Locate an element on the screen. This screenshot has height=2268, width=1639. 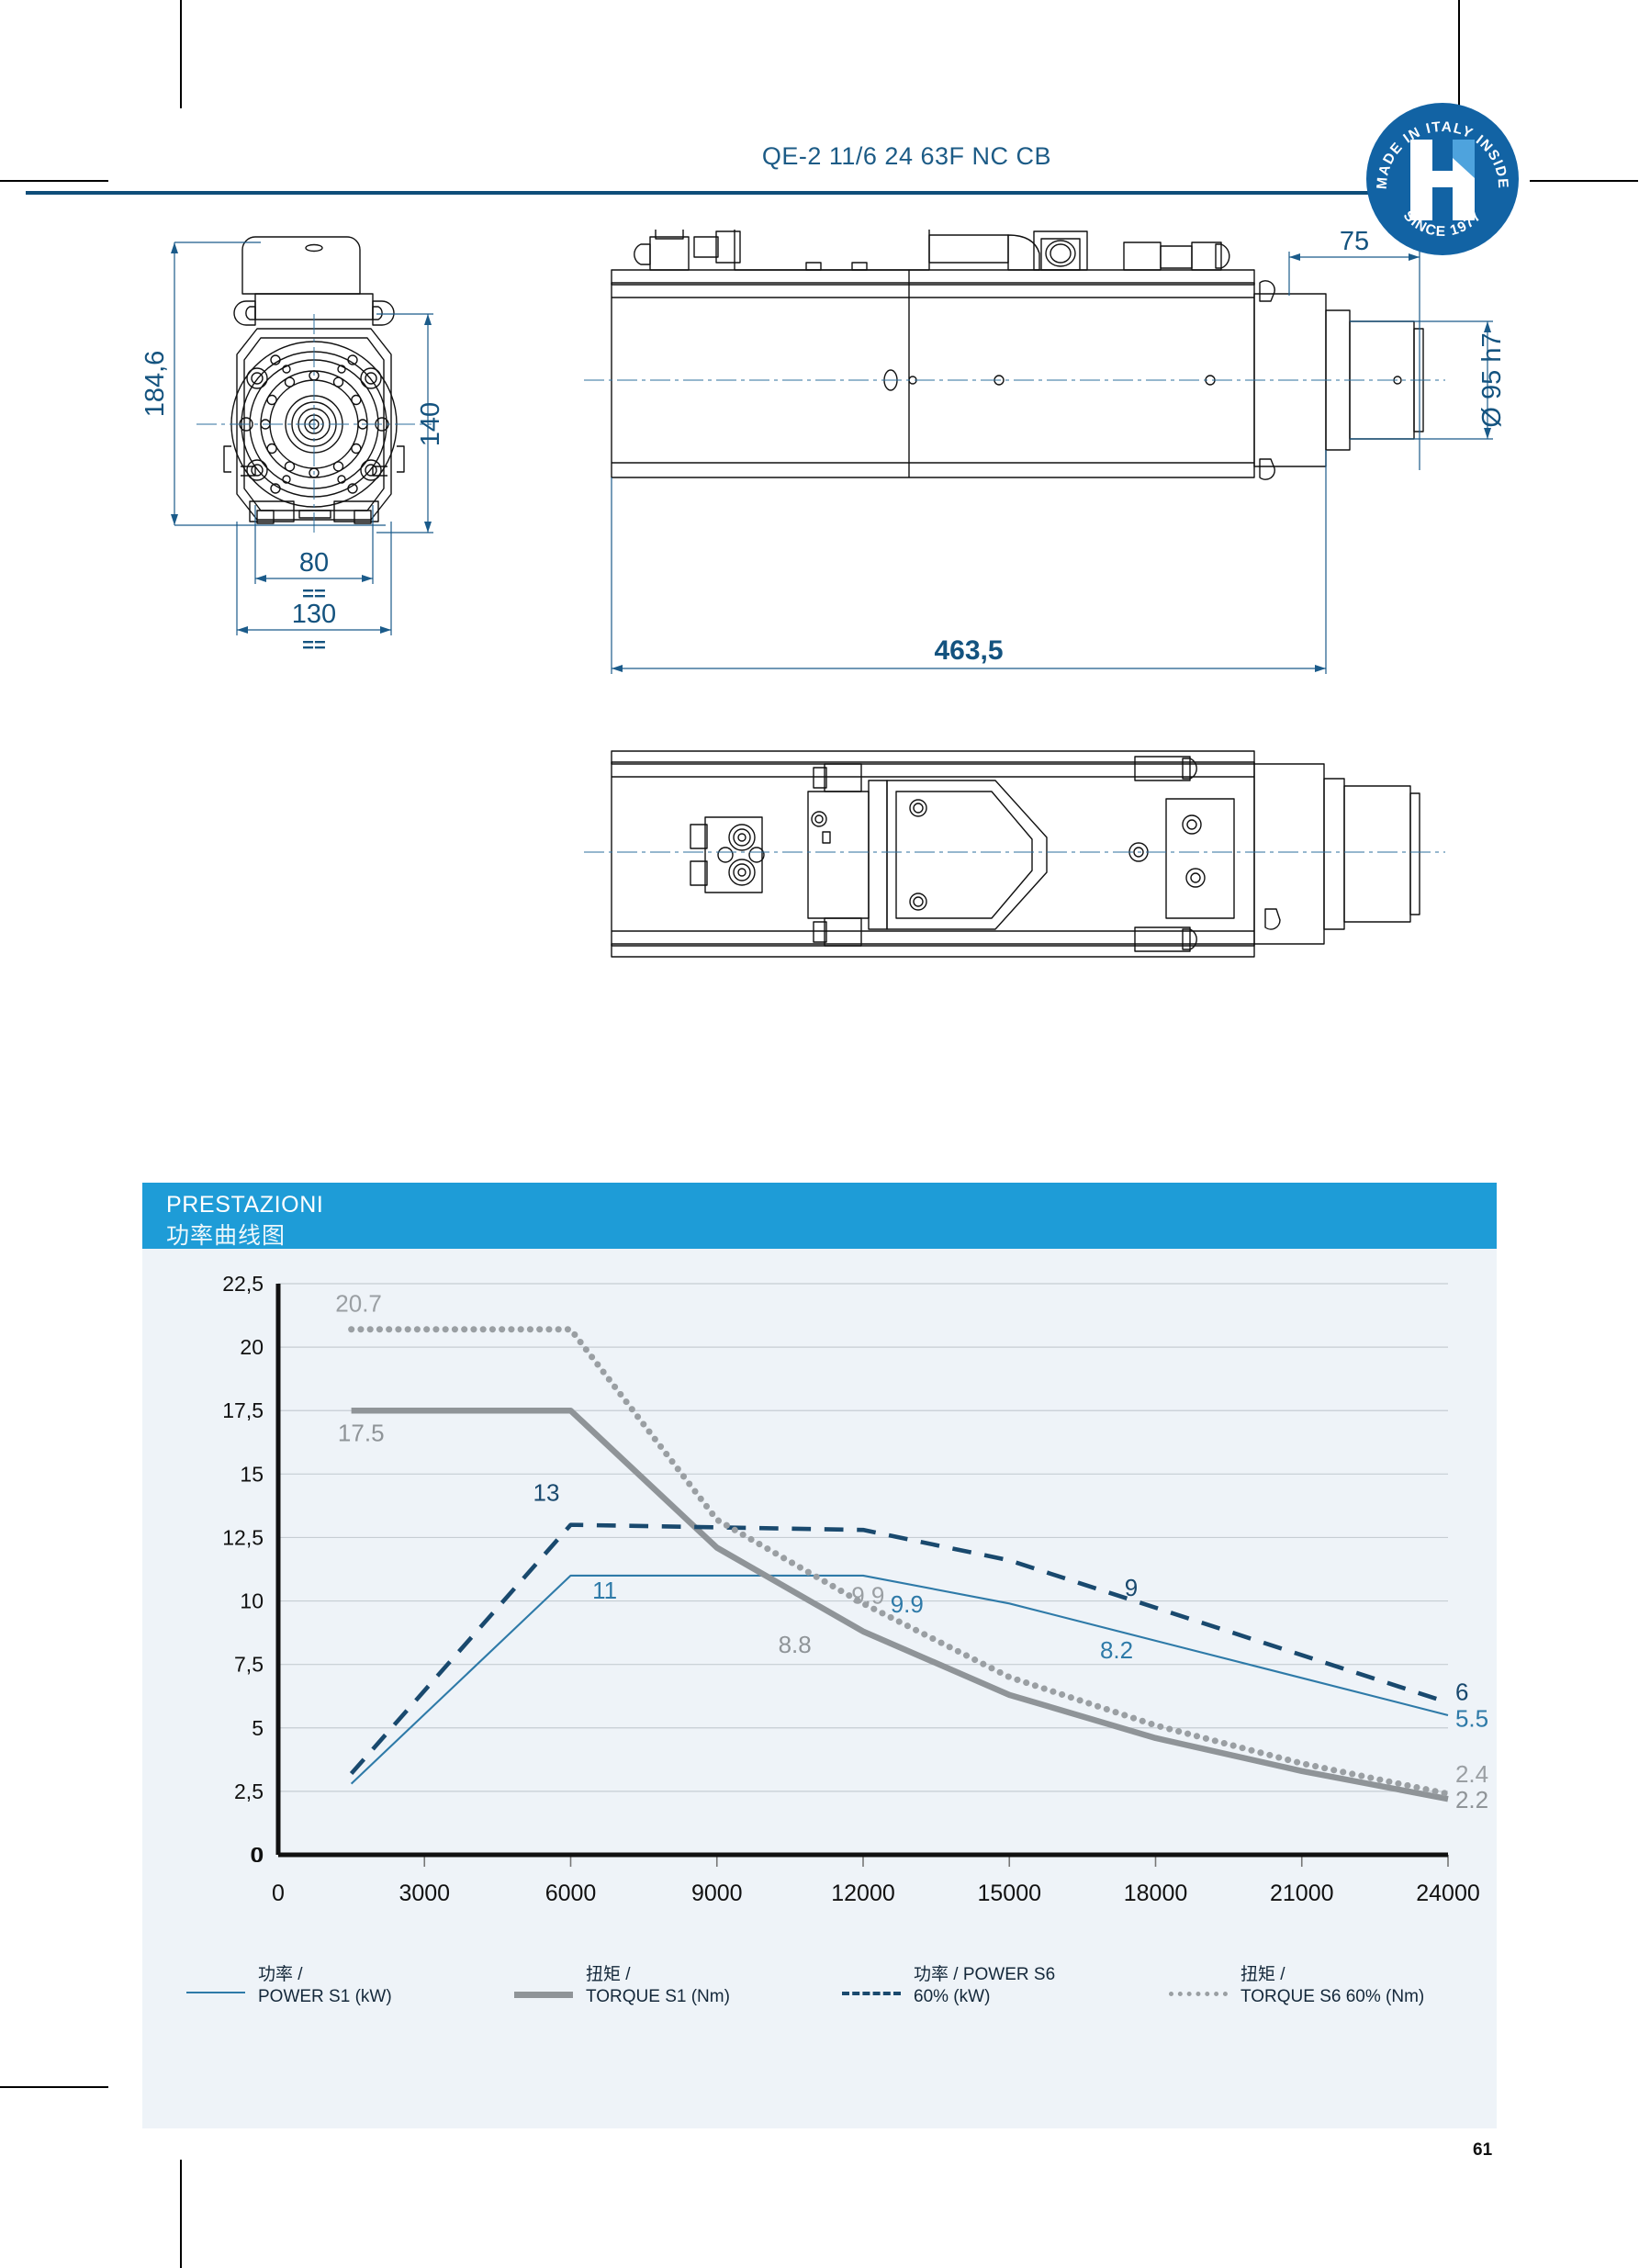
legend-label-en-power-s6: 60% (kW) is located at coordinates (952, 1996).